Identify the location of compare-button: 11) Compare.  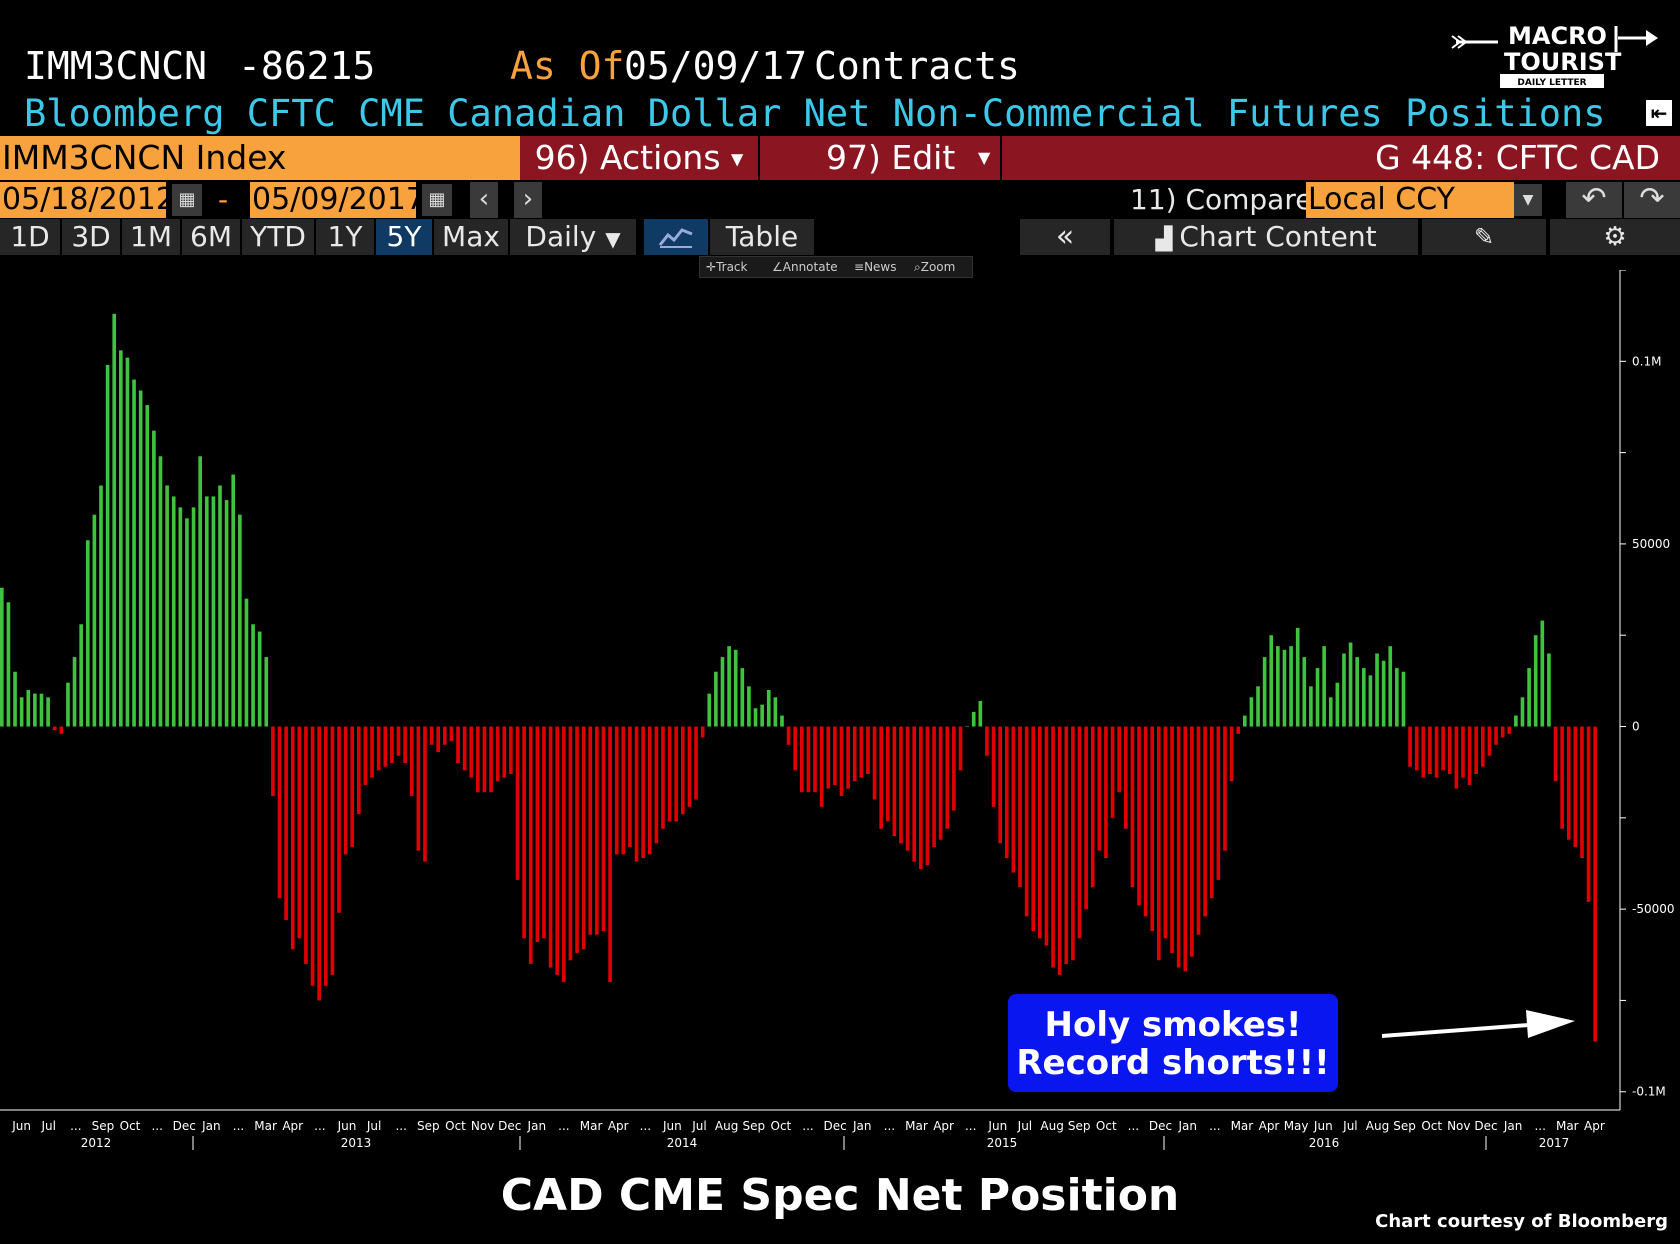
(1221, 199).